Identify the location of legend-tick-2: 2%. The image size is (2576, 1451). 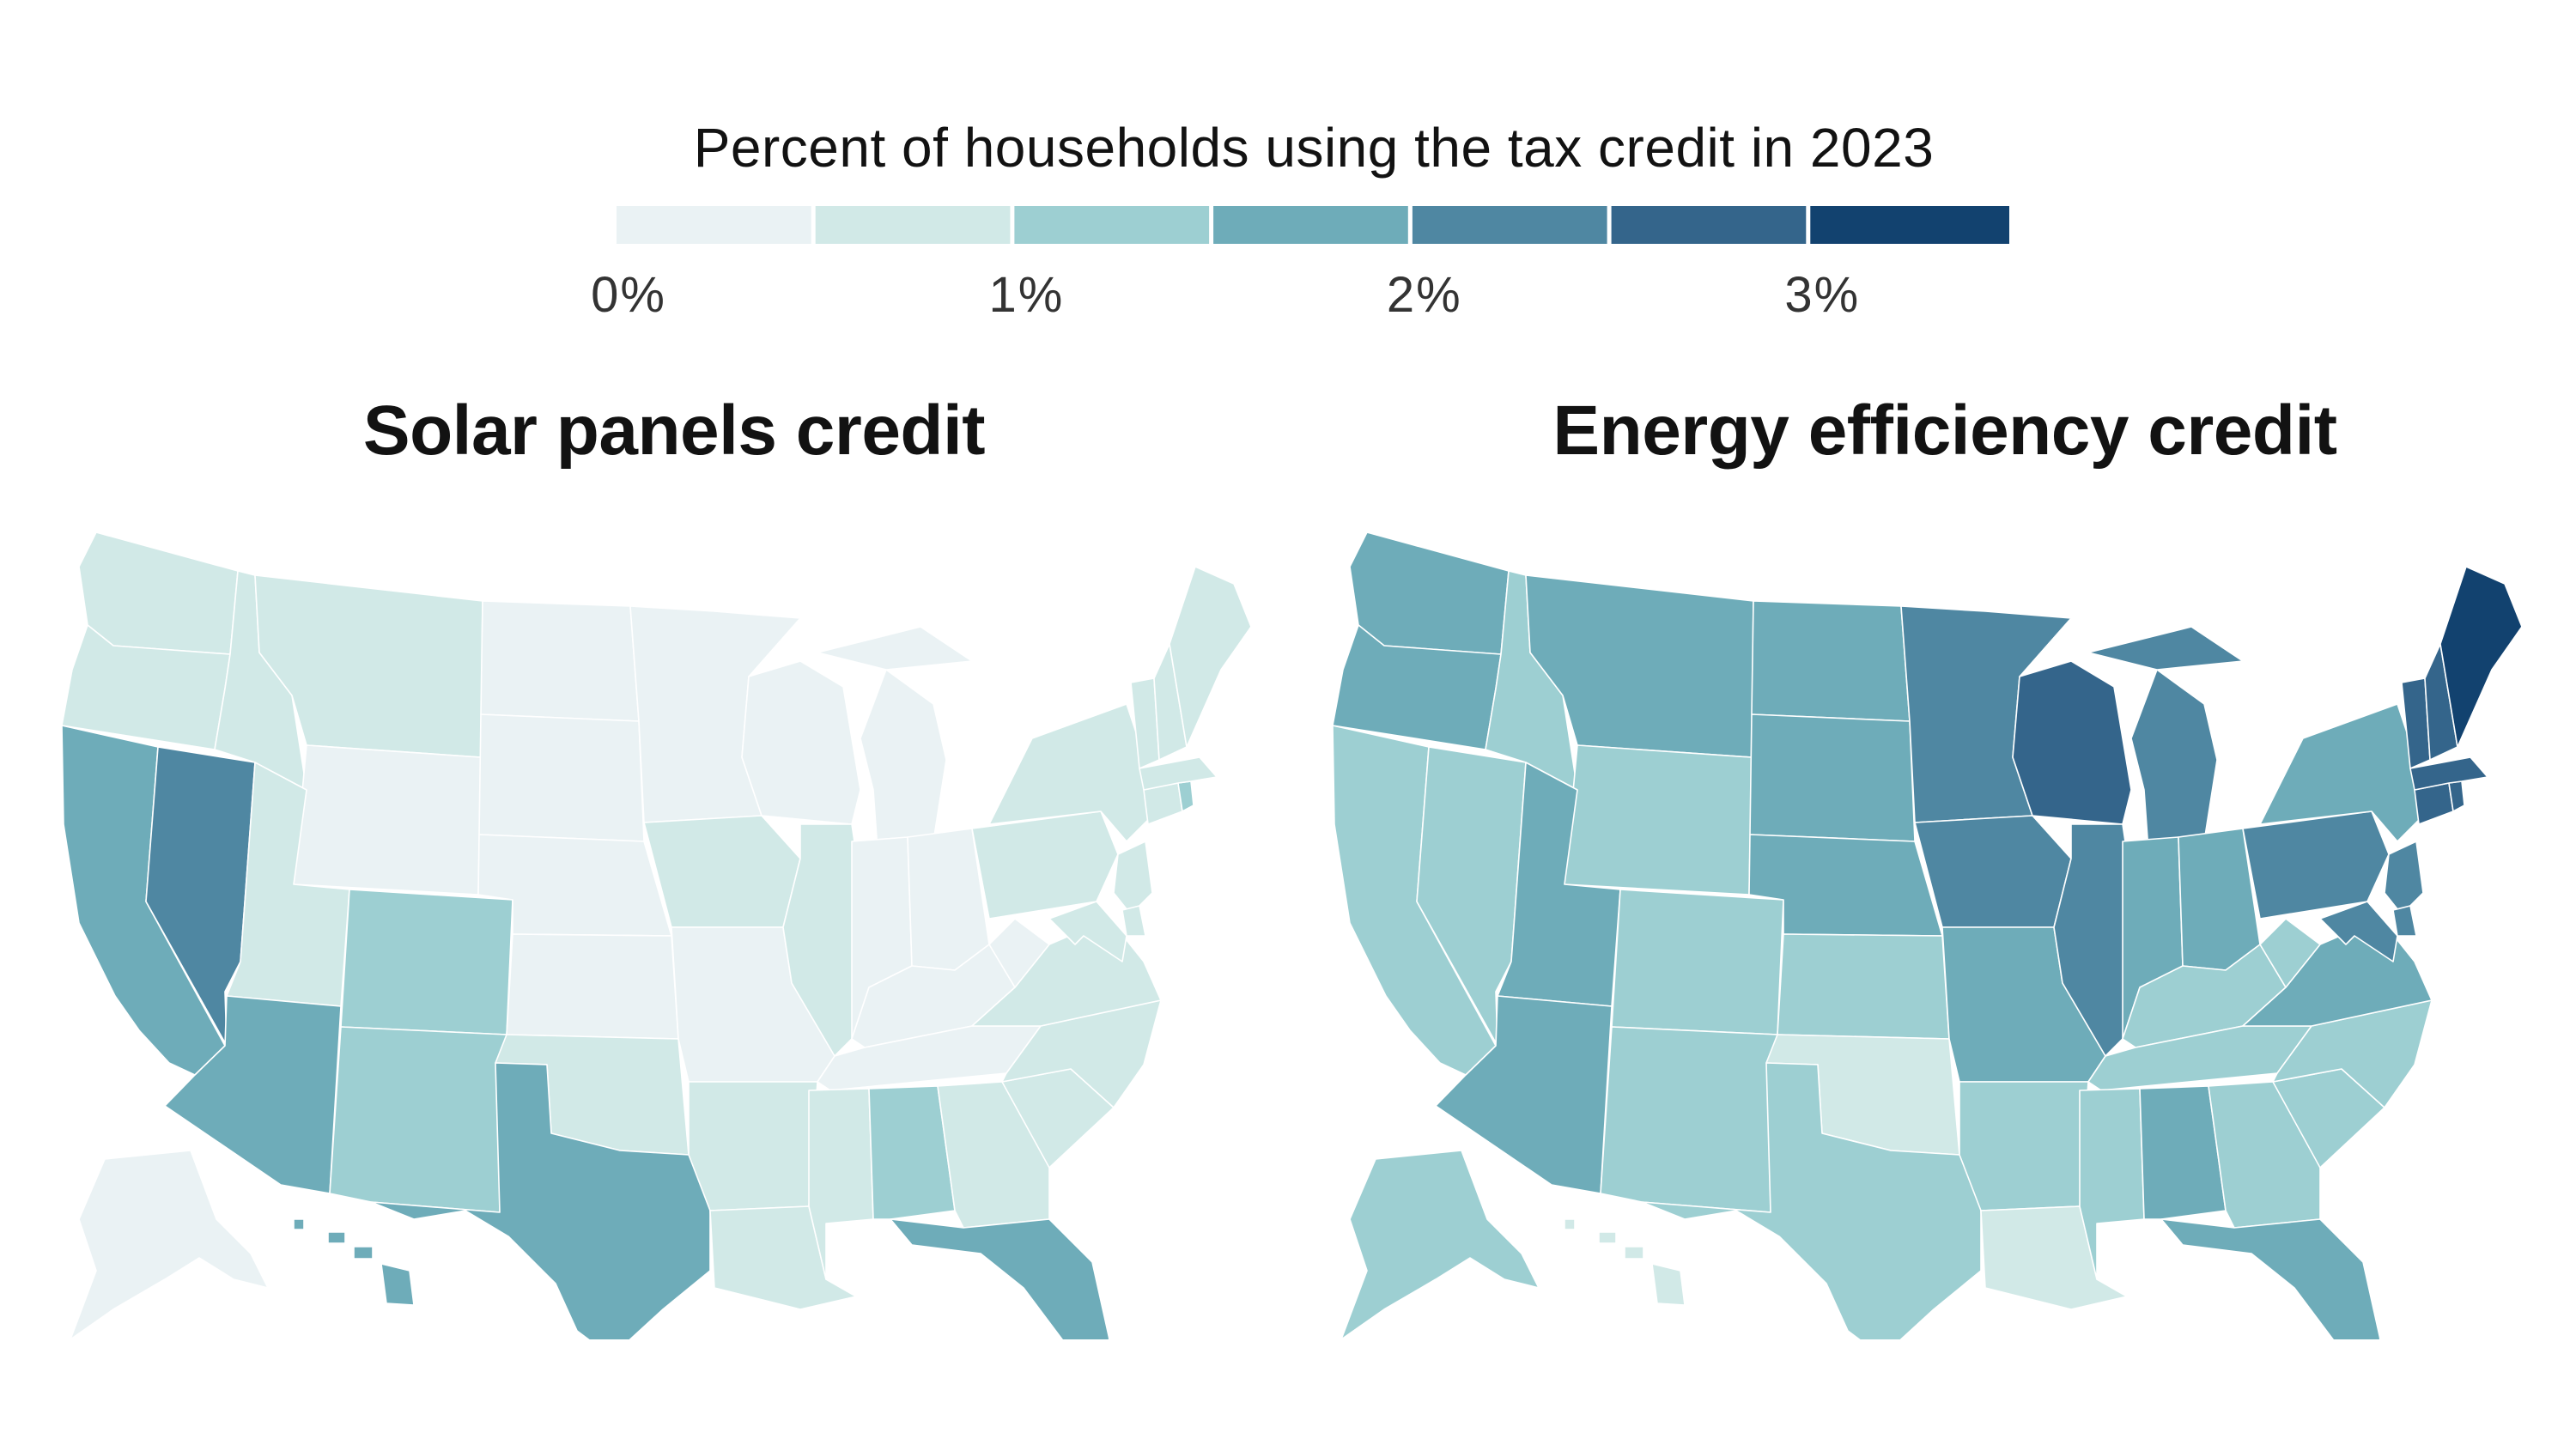
(1424, 295).